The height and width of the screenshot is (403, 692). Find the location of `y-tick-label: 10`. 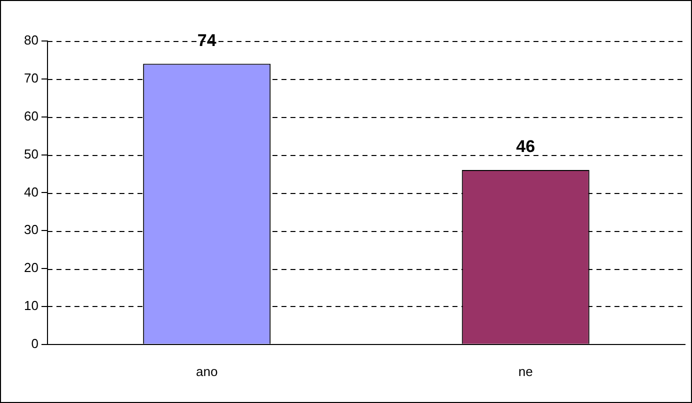

y-tick-label: 10 is located at coordinates (31, 306).